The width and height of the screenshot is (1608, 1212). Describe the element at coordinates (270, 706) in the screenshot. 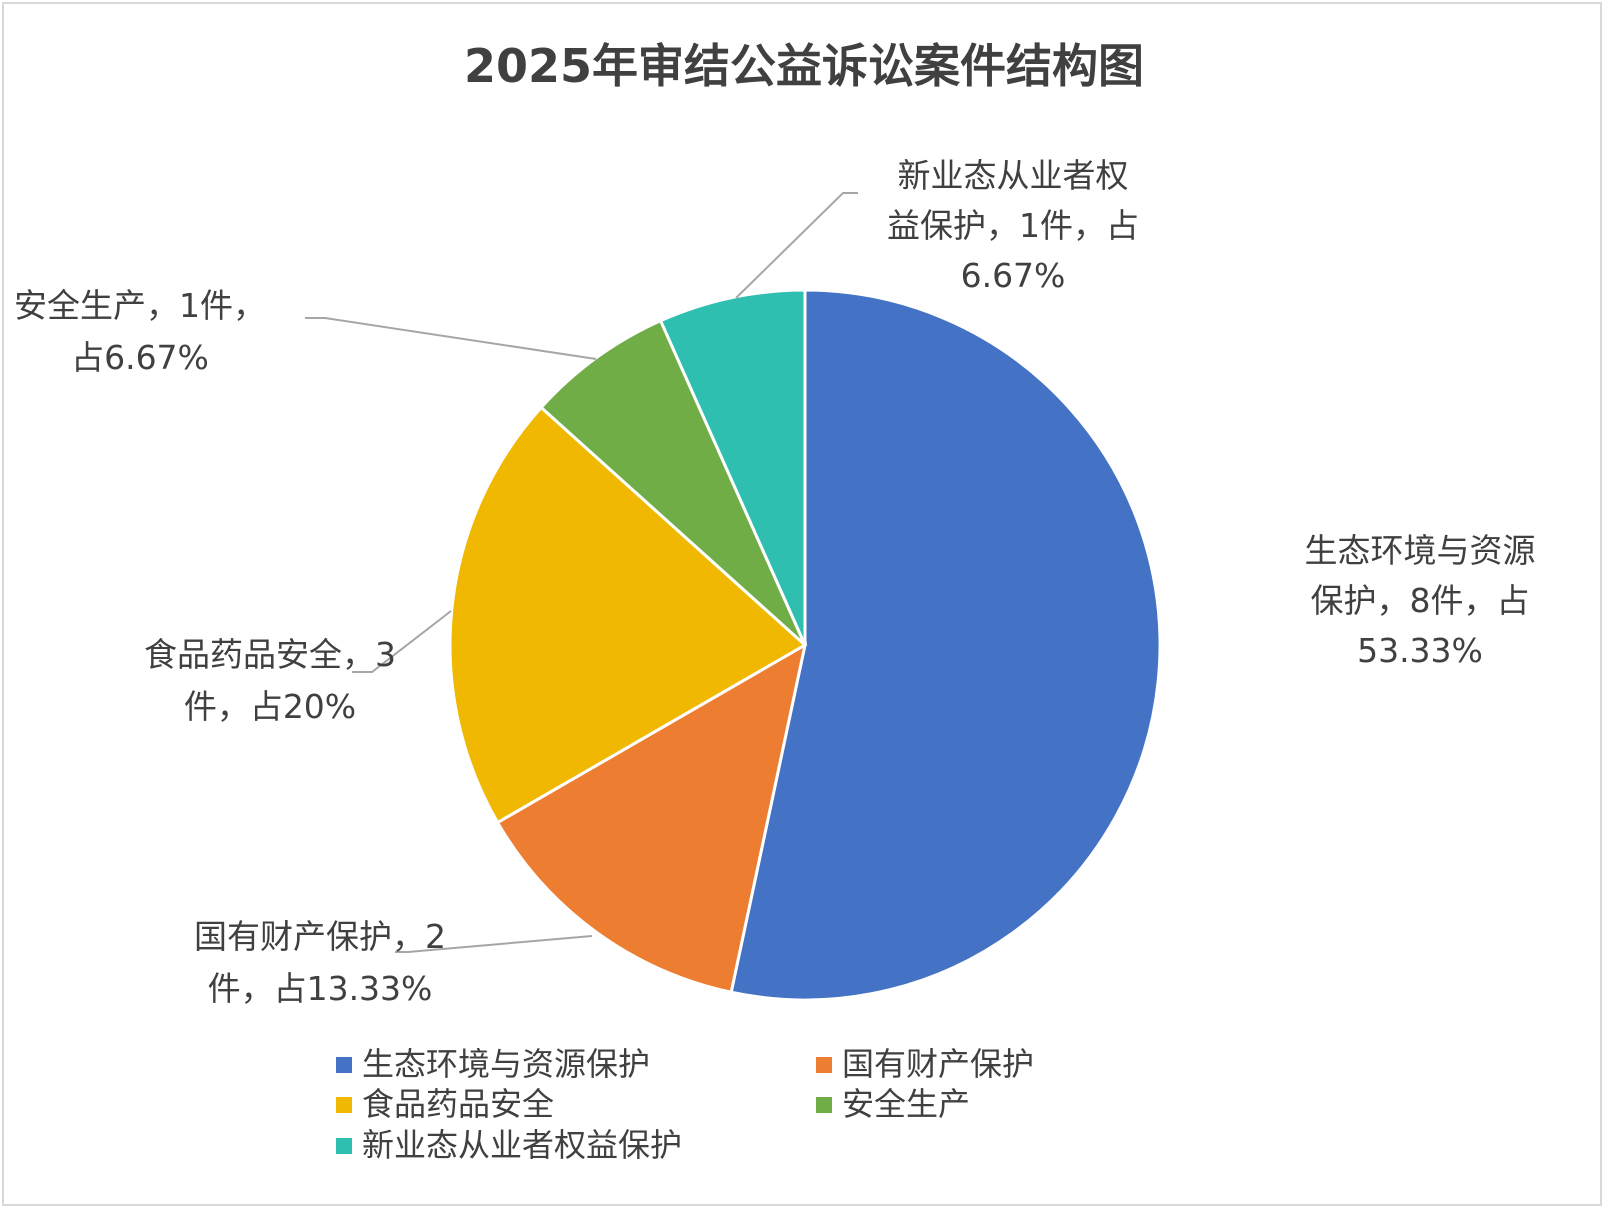

I see `data-label-3-line-2: 件，占20%` at that location.